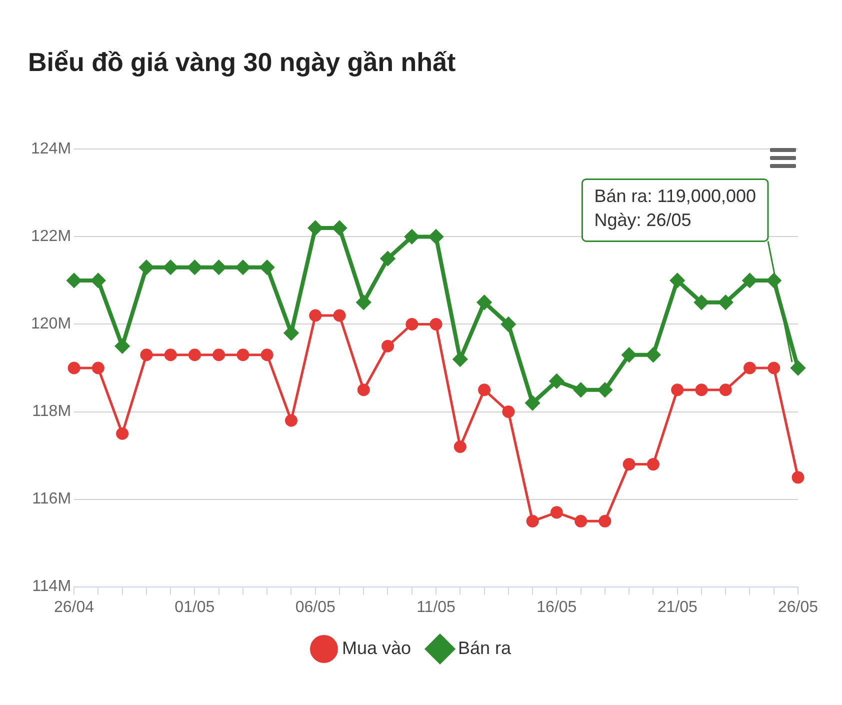 This screenshot has height=705, width=842. Describe the element at coordinates (315, 607) in the screenshot. I see `x-tick-label: 06/05` at that location.